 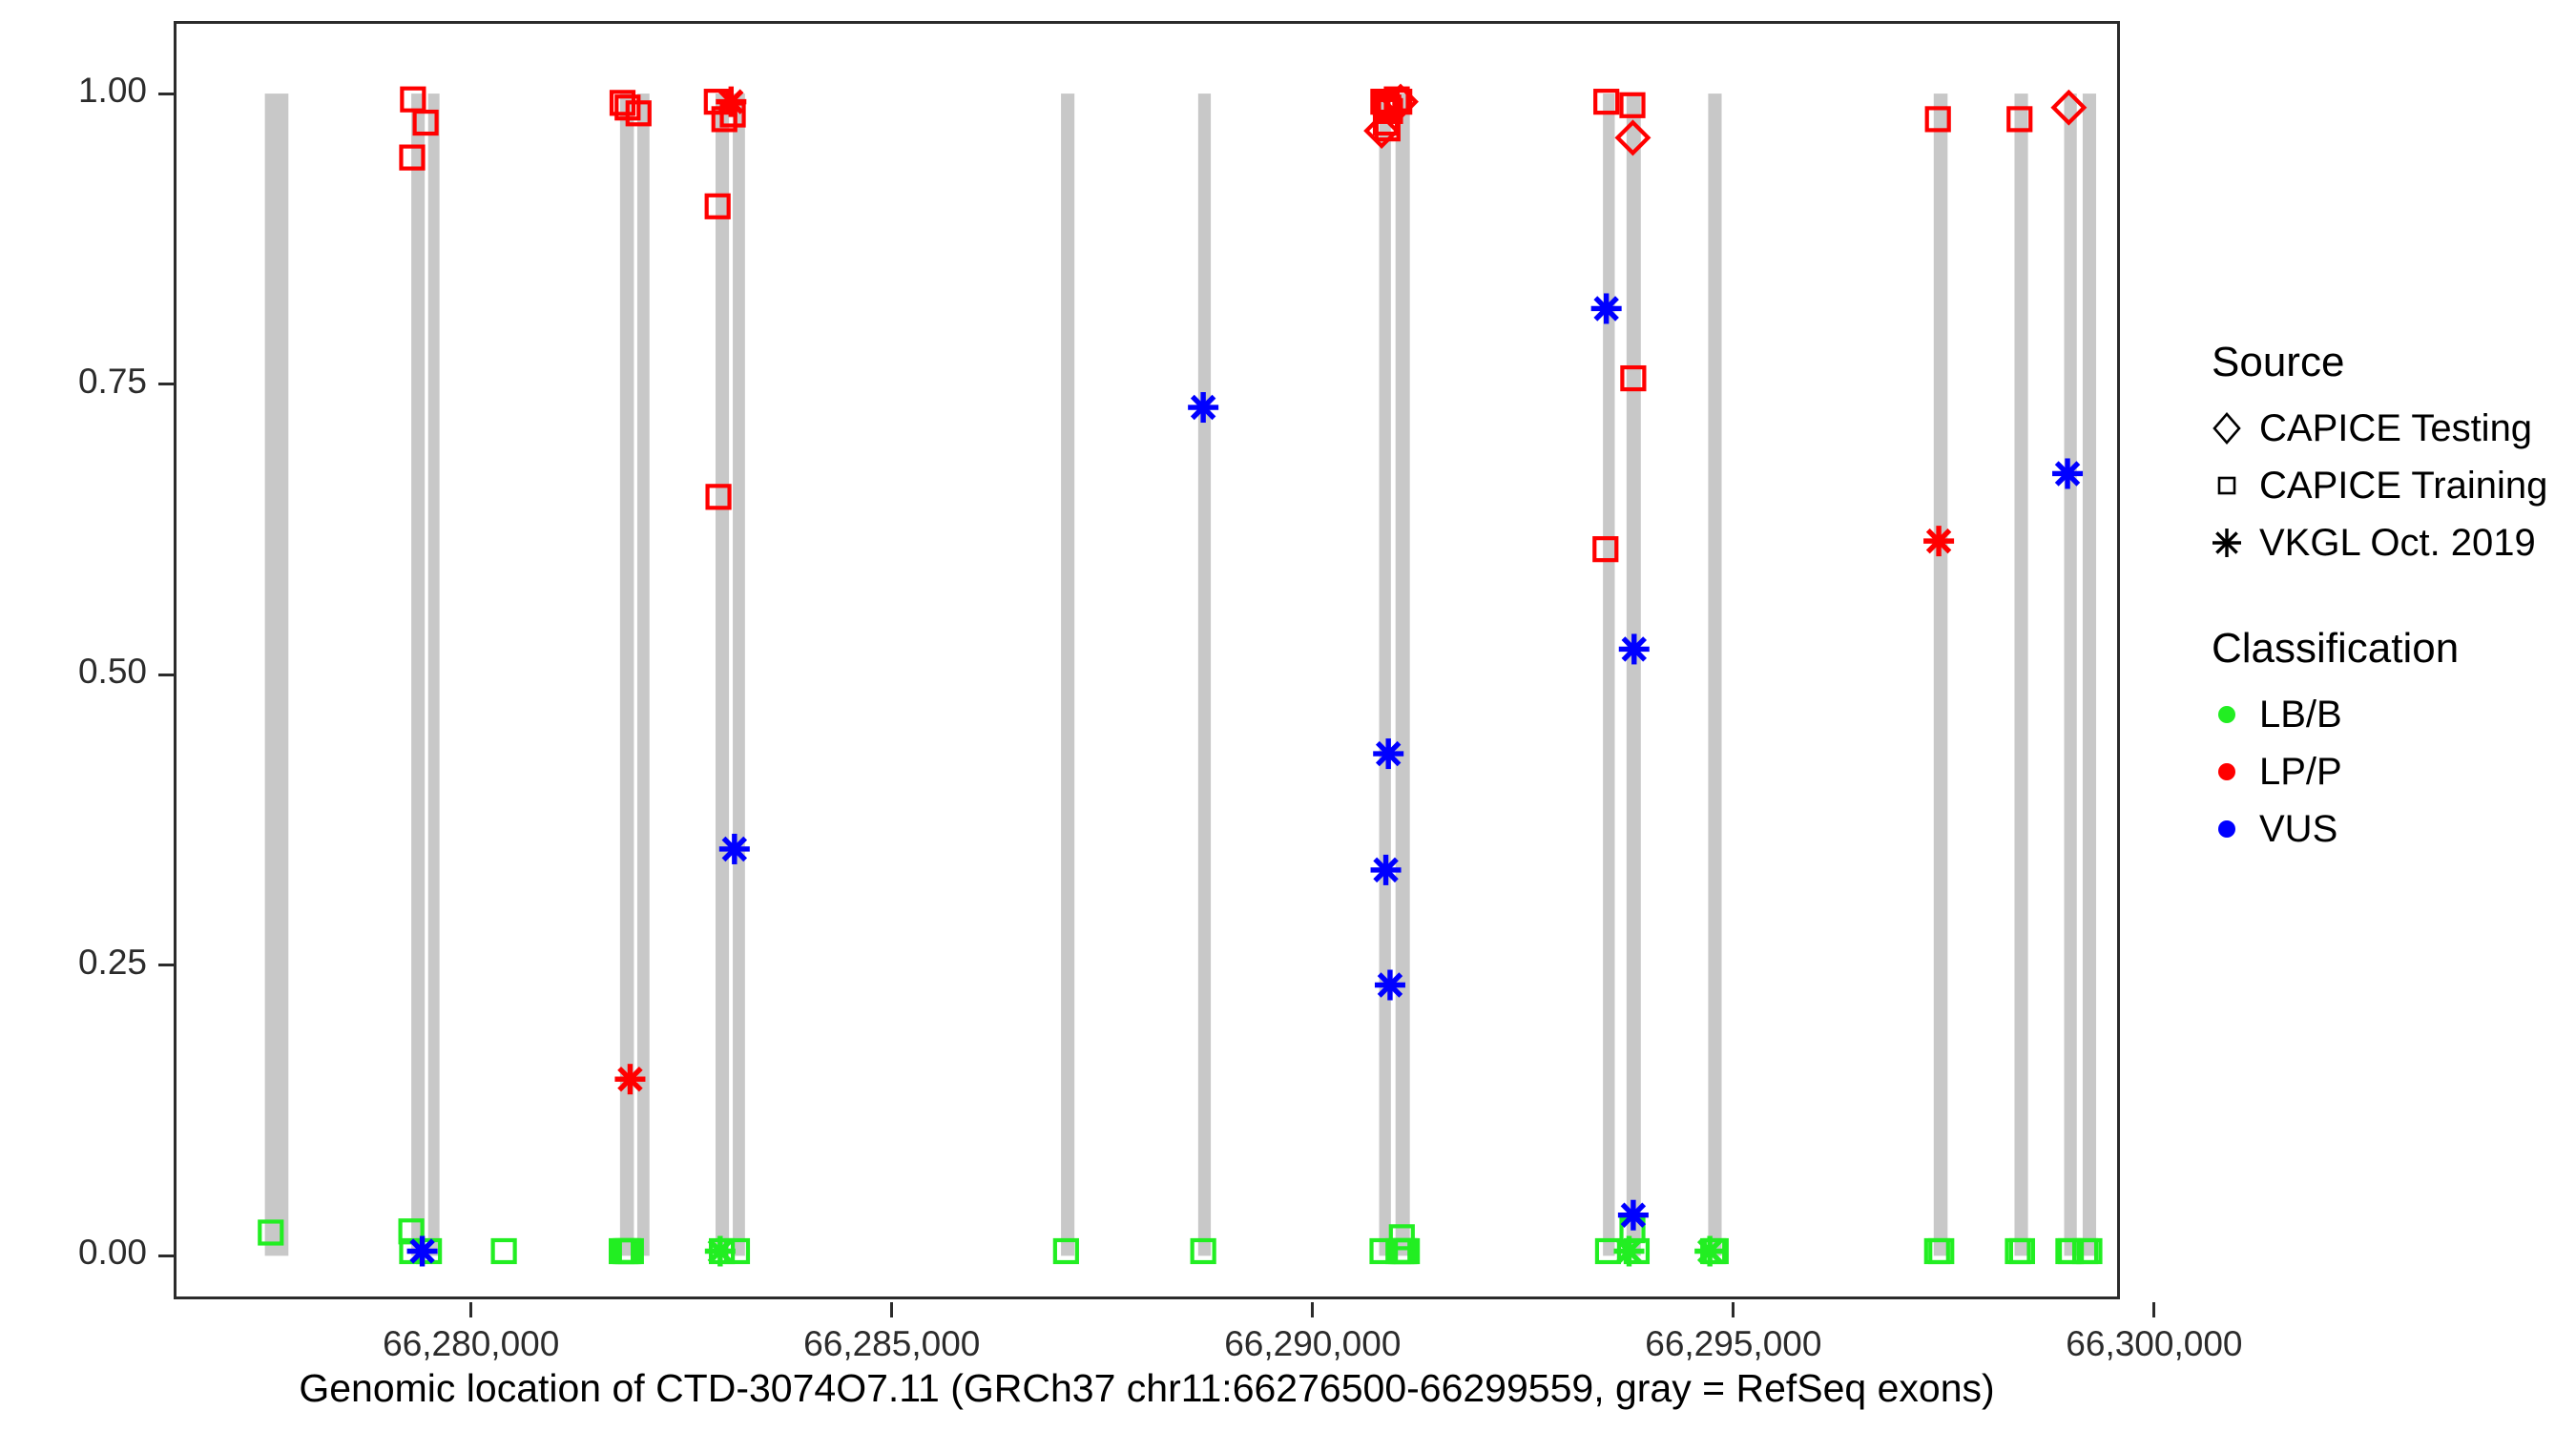 I want to click on x-axis-tick-label: 66,280,000, so click(x=471, y=1343).